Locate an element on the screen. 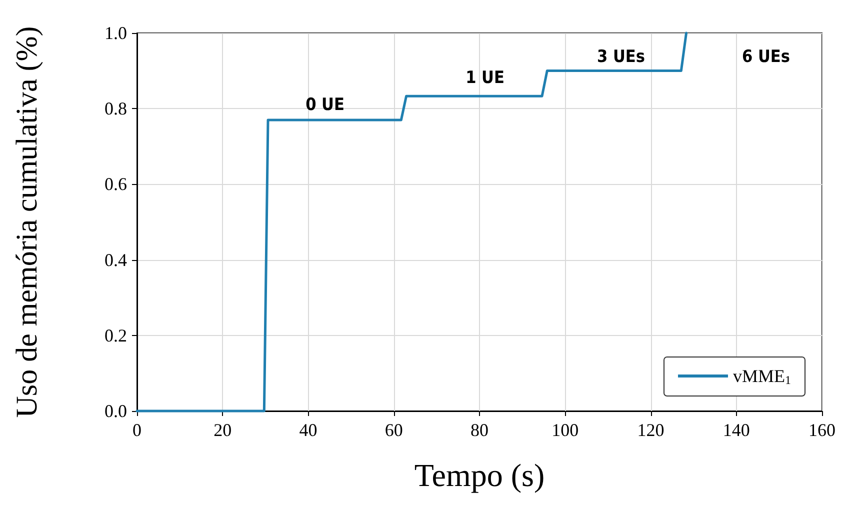  y-tick-label: 0.4 is located at coordinates (115, 260).